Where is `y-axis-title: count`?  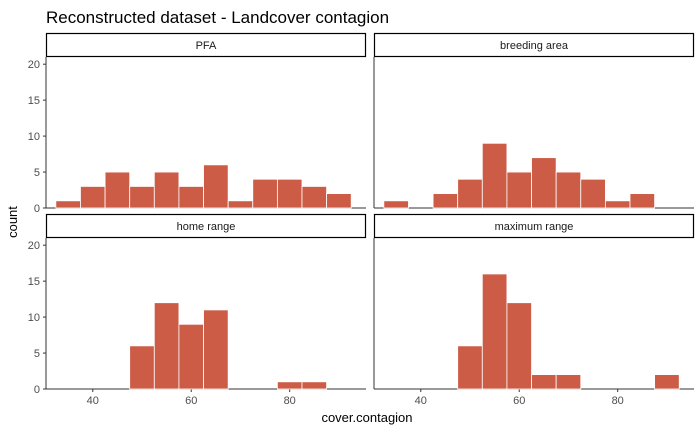
y-axis-title: count is located at coordinates (12, 222).